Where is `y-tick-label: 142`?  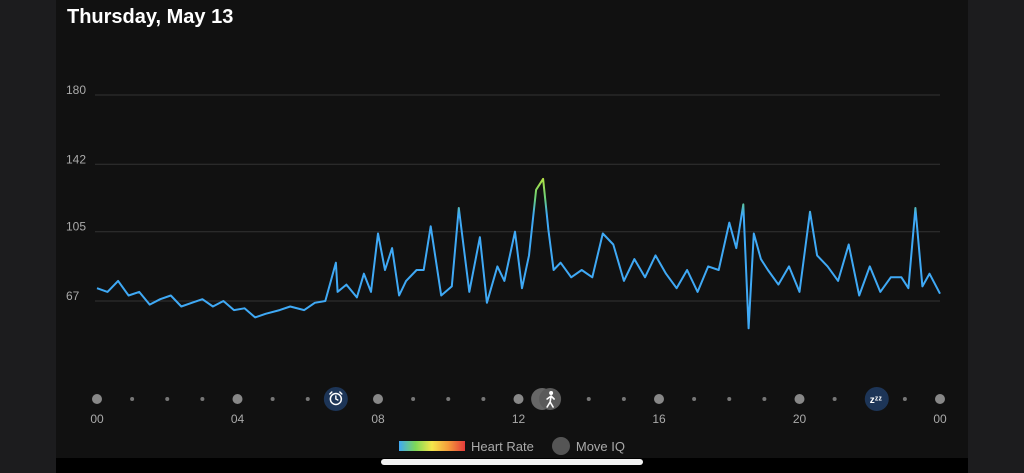
y-tick-label: 142 is located at coordinates (76, 159).